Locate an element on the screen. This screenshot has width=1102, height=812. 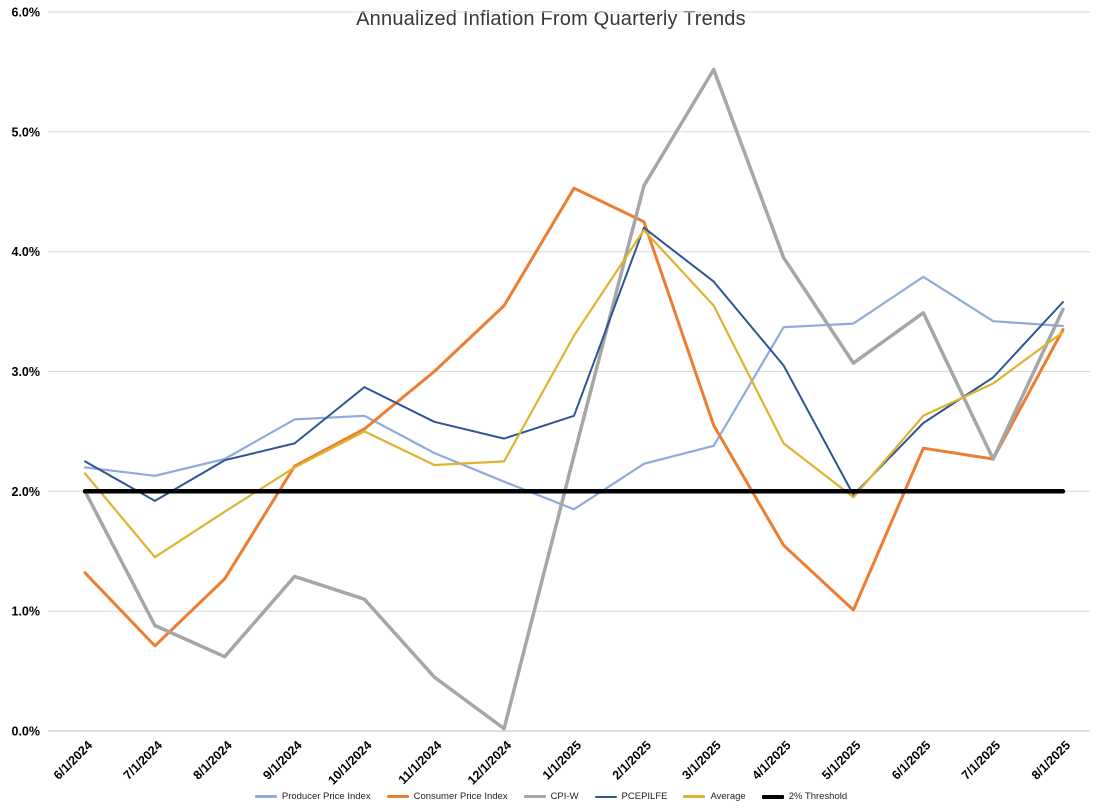
x-axis-tick-label: 1/1/2025 is located at coordinates (562, 760).